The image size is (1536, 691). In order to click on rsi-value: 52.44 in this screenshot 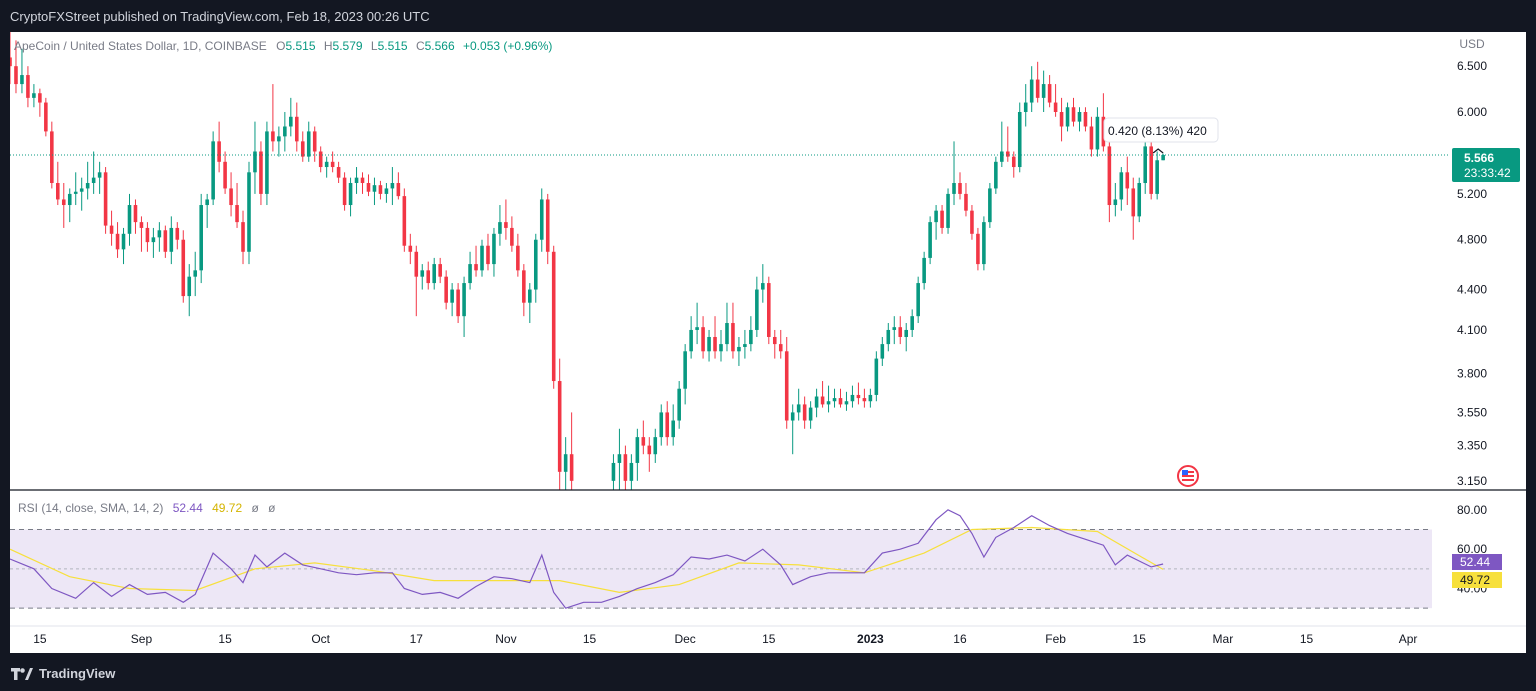, I will do `click(188, 508)`.